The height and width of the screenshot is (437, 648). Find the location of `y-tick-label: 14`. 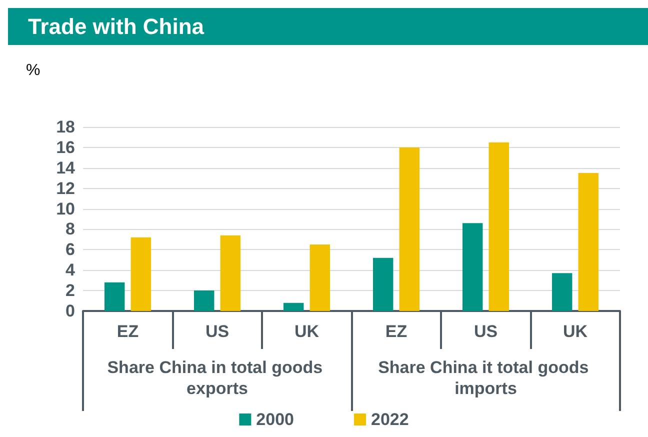

y-tick-label: 14 is located at coordinates (66, 168).